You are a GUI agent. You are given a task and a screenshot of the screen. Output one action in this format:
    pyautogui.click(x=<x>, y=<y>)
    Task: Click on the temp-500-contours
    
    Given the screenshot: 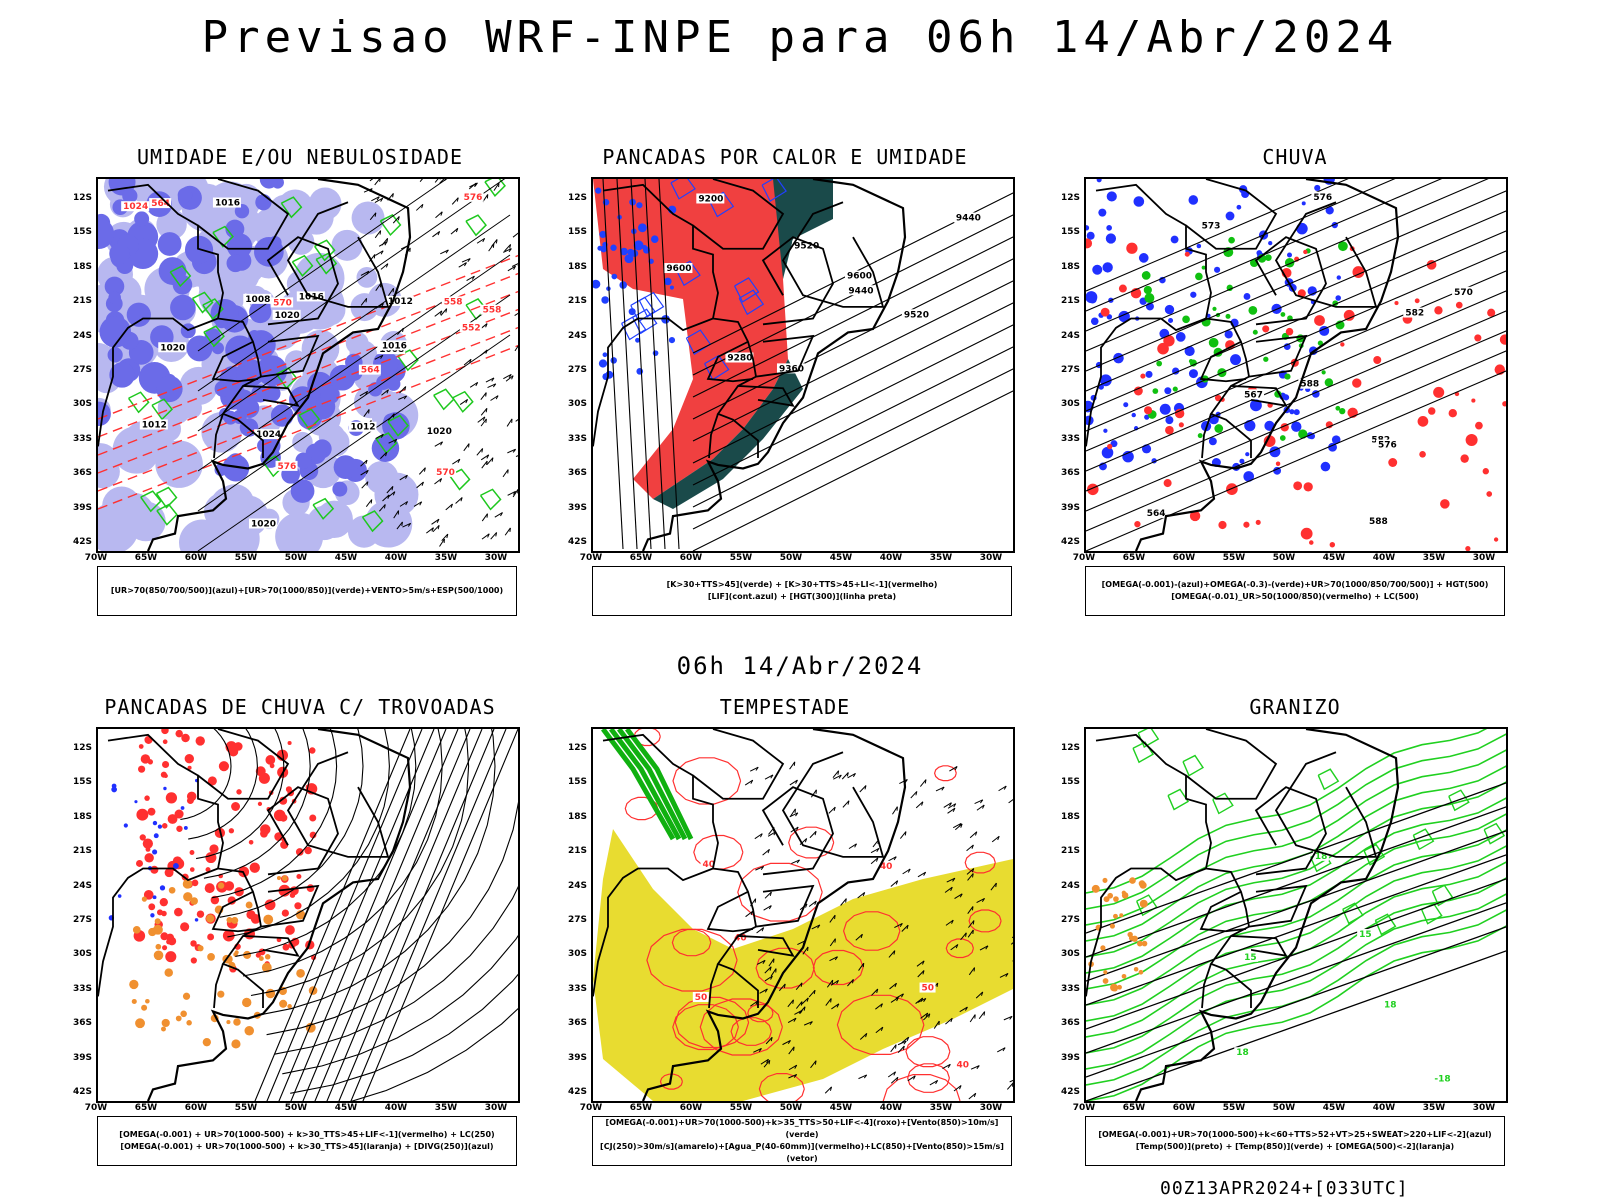 What is the action you would take?
    pyautogui.click(x=1296, y=941)
    